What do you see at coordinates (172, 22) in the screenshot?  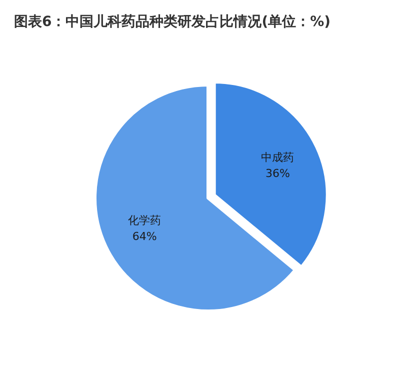 I see `chart-title: 图表6：中国儿科药品种类研发占比情况(单位：%)` at bounding box center [172, 22].